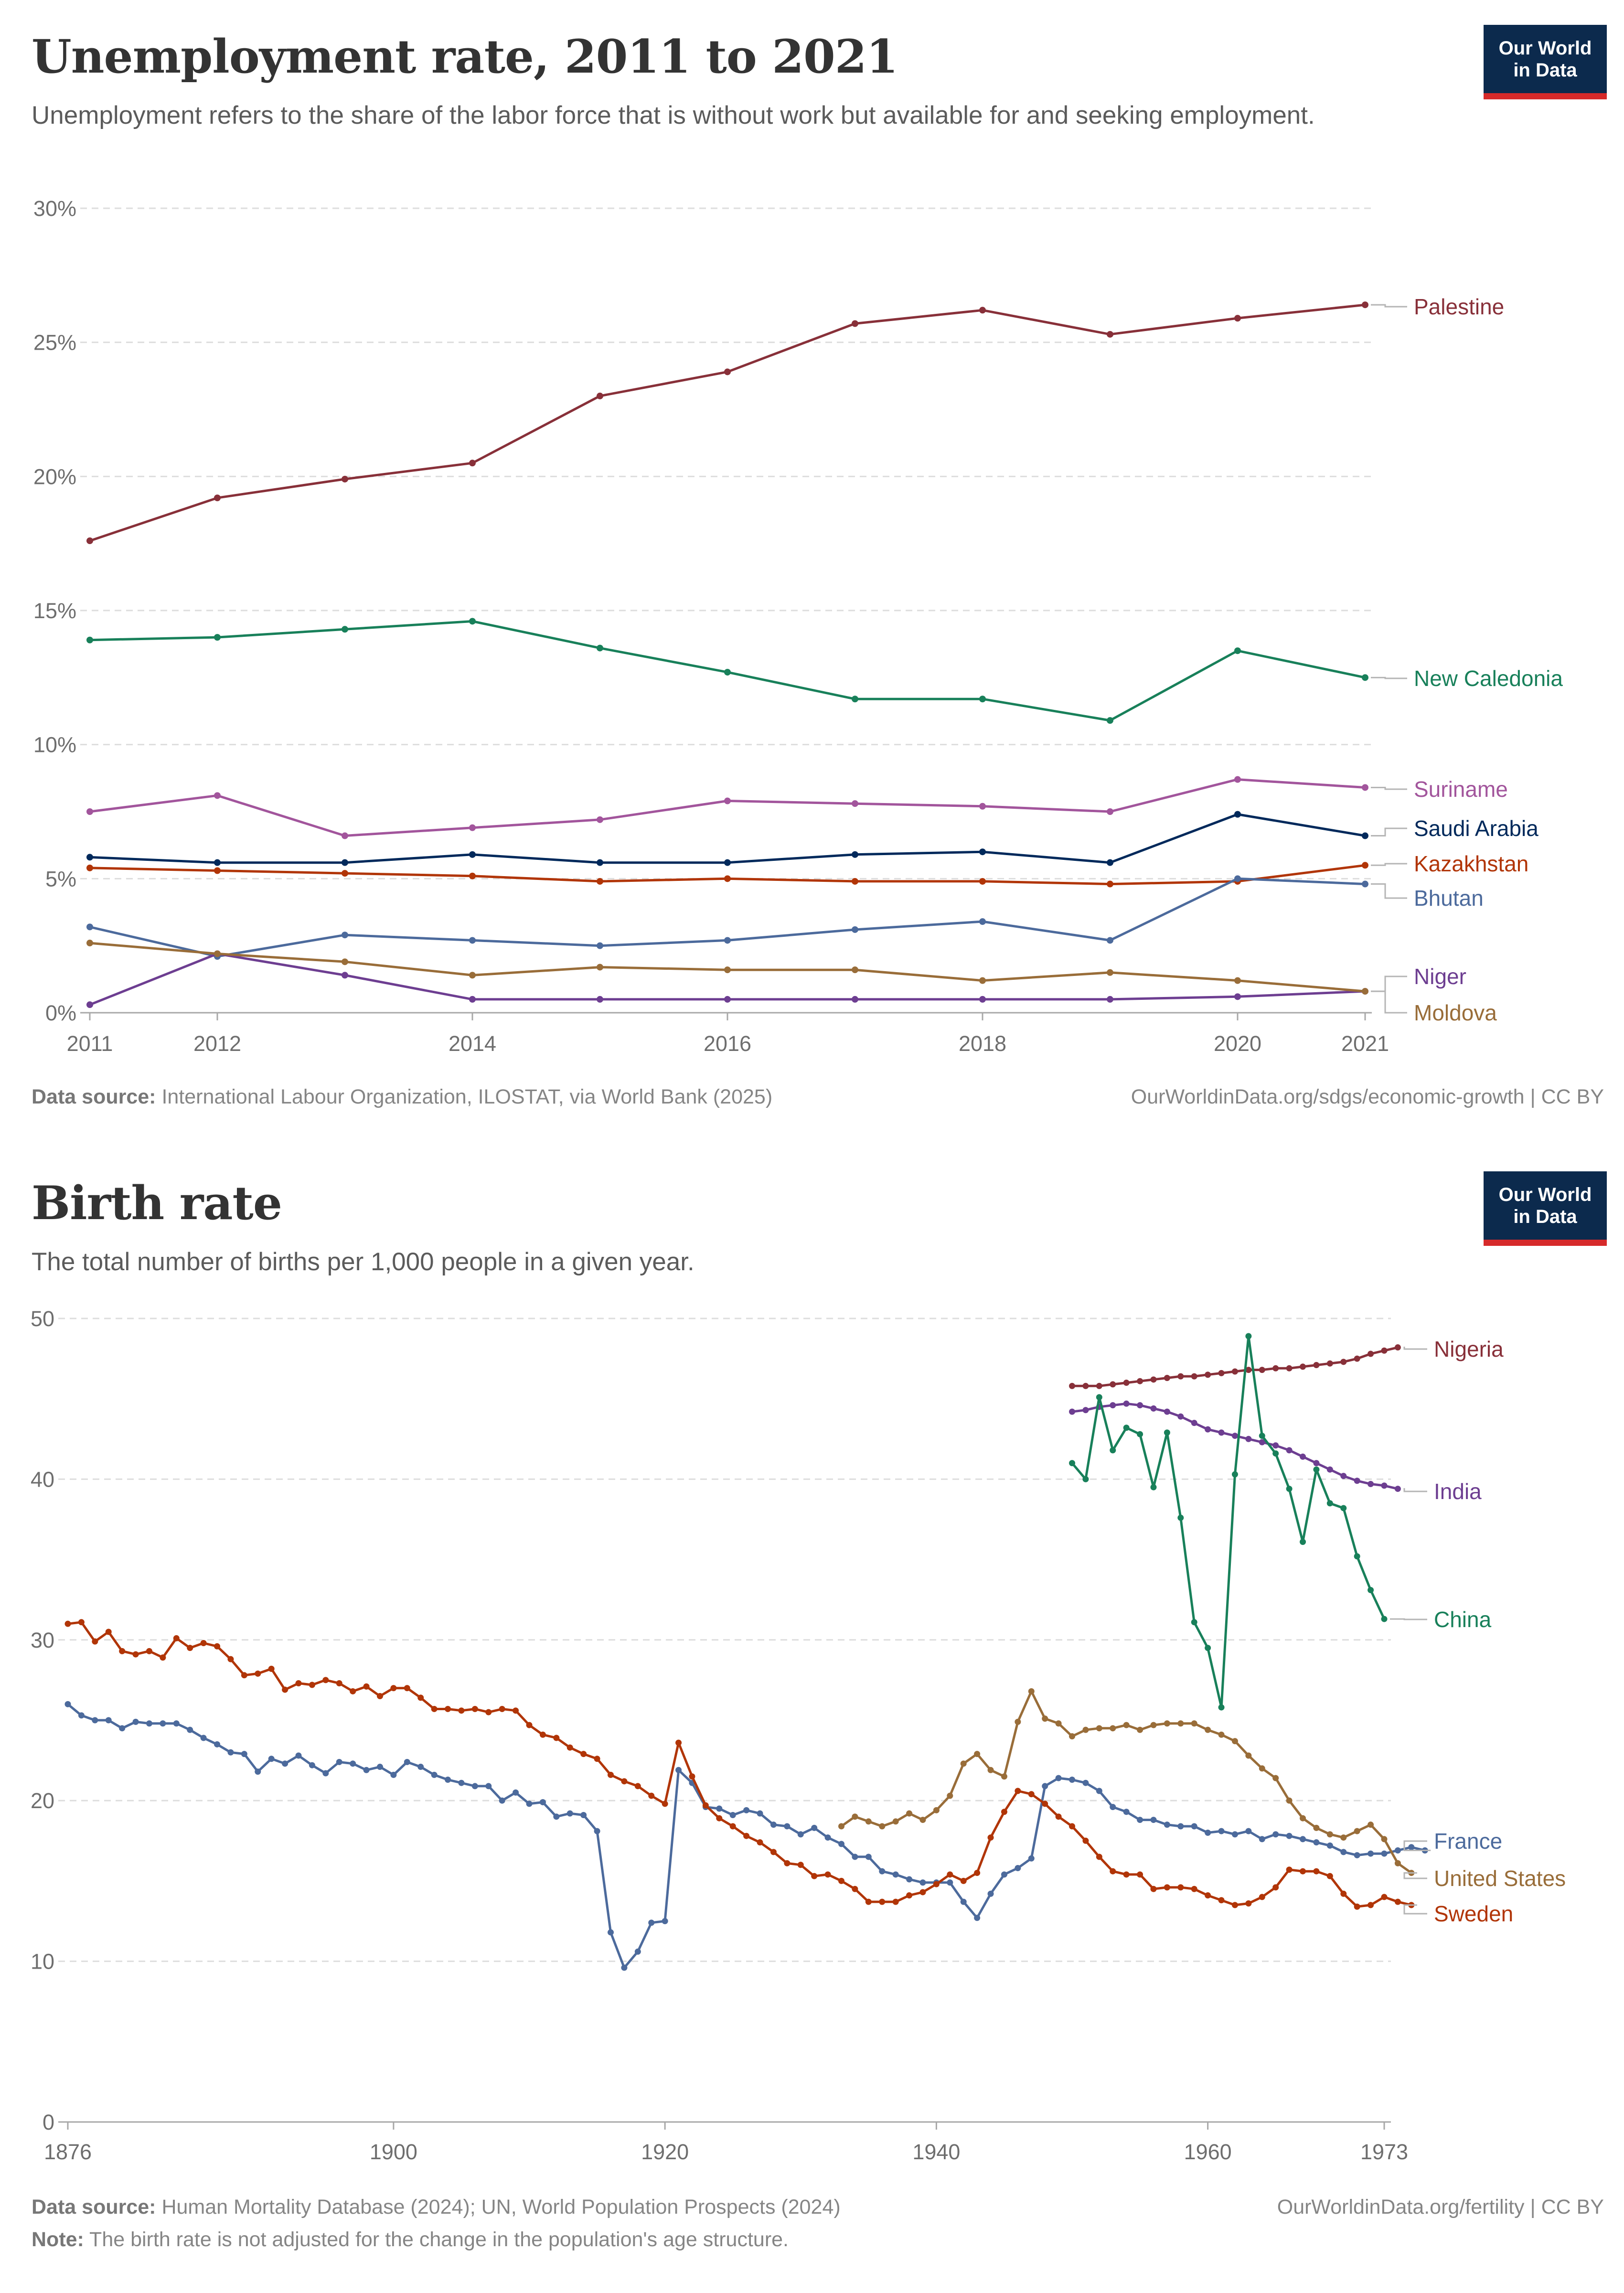  What do you see at coordinates (1228, 1522) in the screenshot?
I see `series-line-china` at bounding box center [1228, 1522].